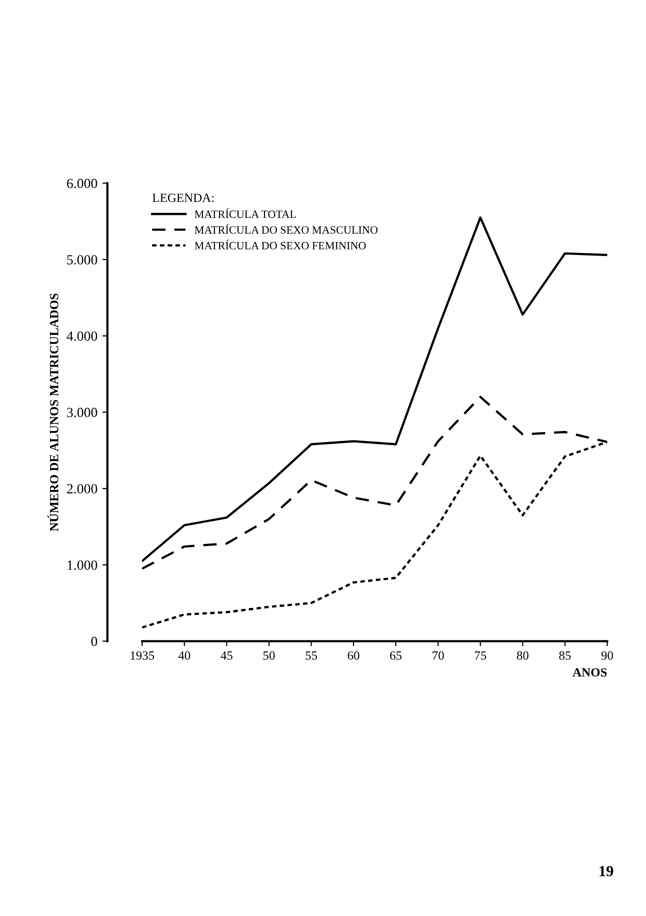 Image resolution: width=646 pixels, height=916 pixels. I want to click on y-axis-title: NÚMERO DE ALUNOS MATRICULADOS, so click(53, 413).